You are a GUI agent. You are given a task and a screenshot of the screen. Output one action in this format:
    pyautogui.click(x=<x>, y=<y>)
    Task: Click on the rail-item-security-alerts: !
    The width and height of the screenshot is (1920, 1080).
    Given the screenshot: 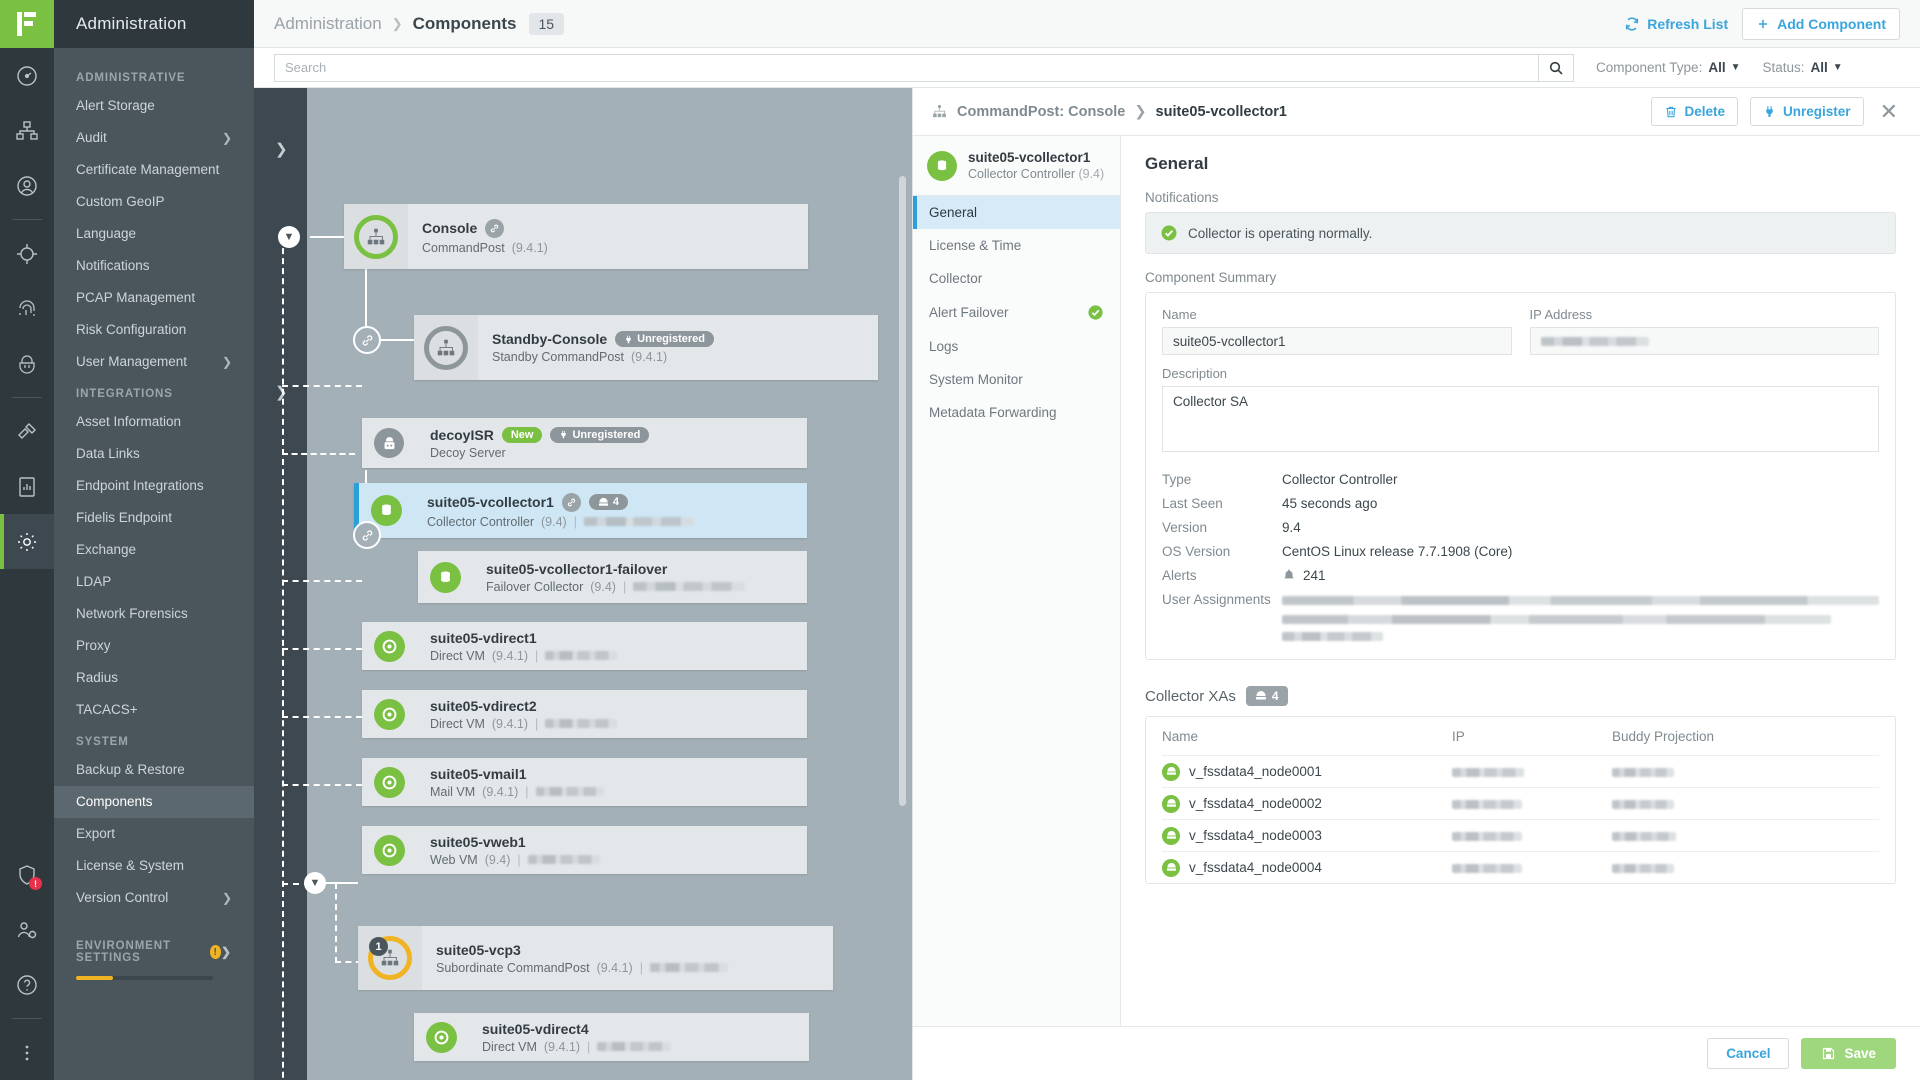 What is the action you would take?
    pyautogui.click(x=27, y=874)
    